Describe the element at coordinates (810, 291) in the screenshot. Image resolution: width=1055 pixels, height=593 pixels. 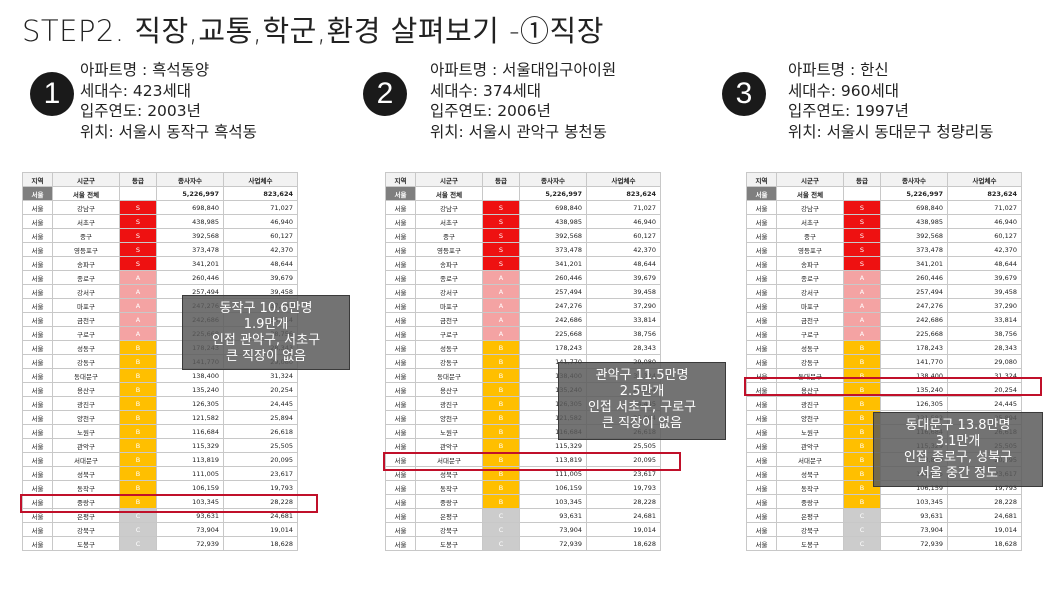
I see `district-cell: 강서구` at that location.